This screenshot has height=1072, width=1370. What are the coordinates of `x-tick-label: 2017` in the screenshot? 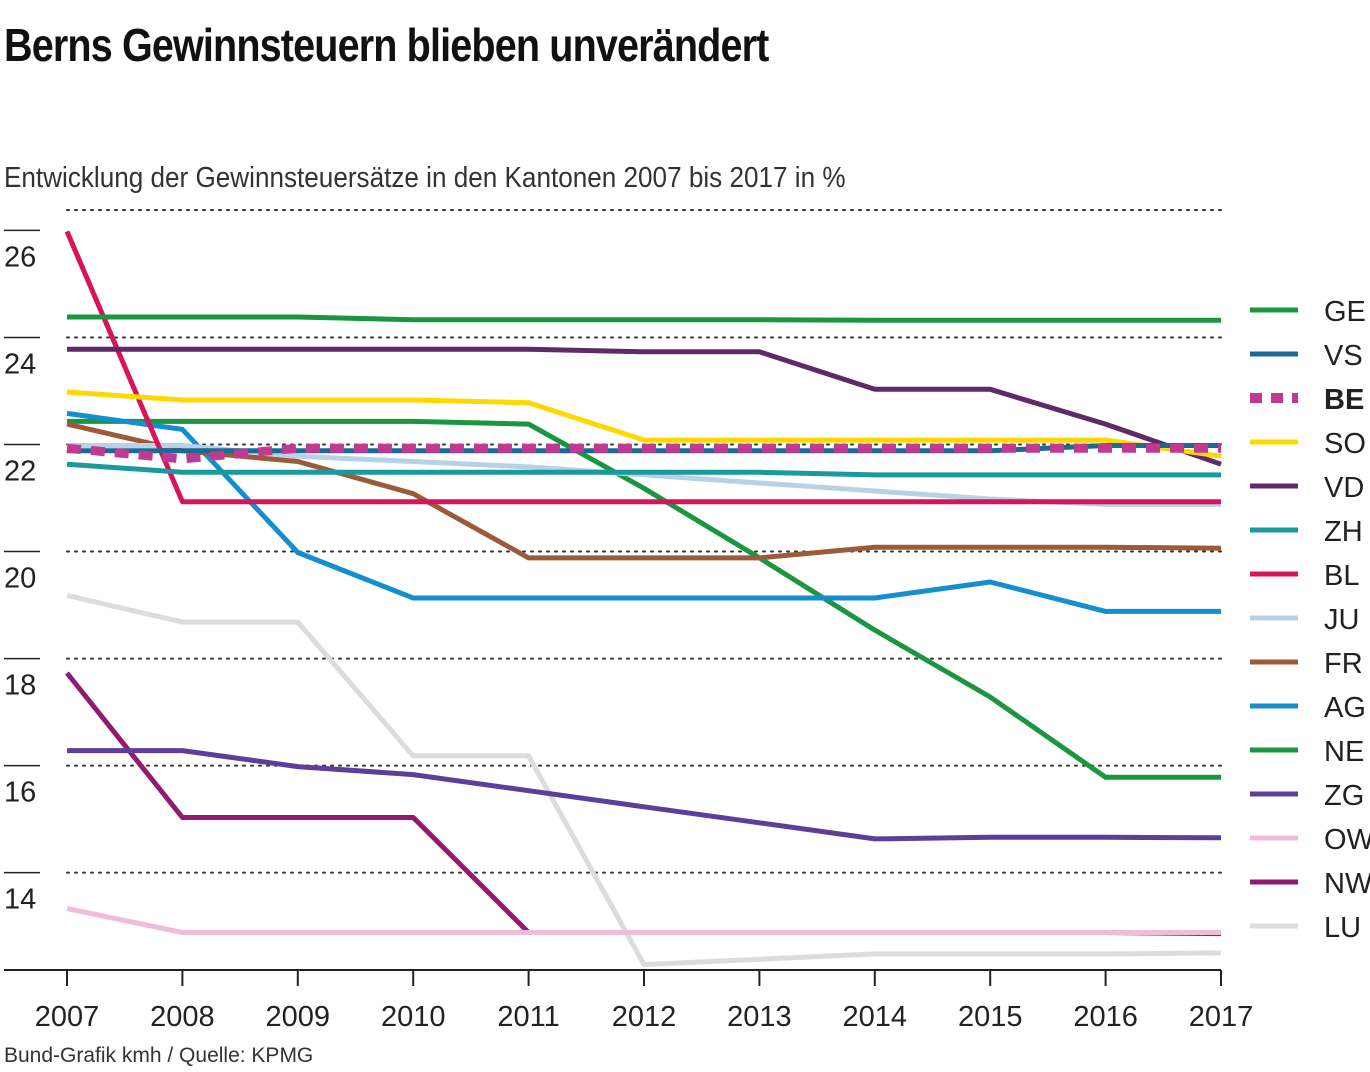 It's located at (1221, 1017).